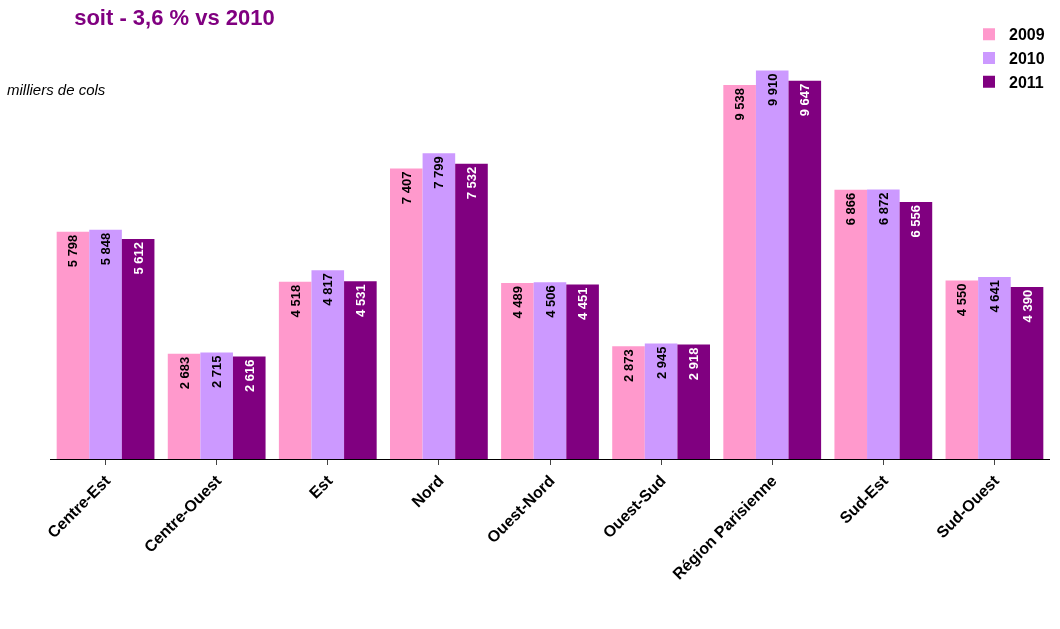  Describe the element at coordinates (851, 209) in the screenshot. I see `data-label: 6 866` at that location.